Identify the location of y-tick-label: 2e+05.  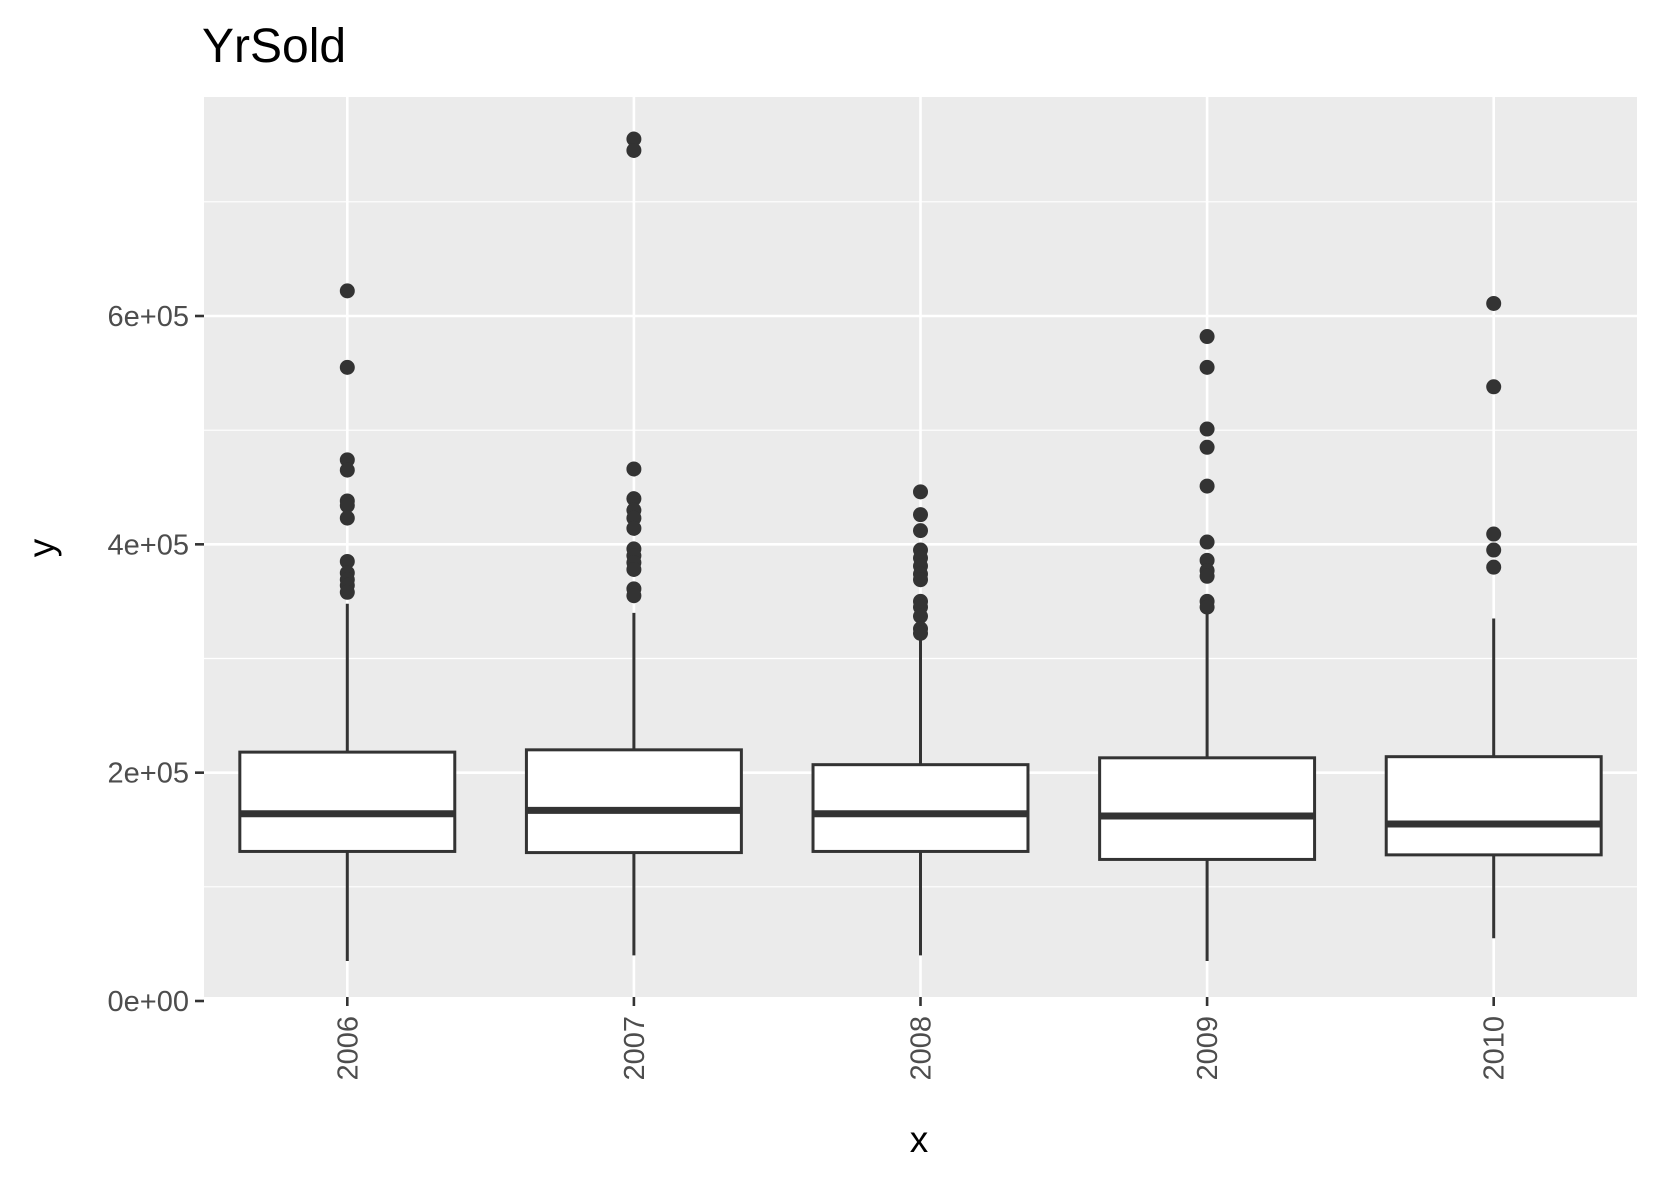
(148, 774).